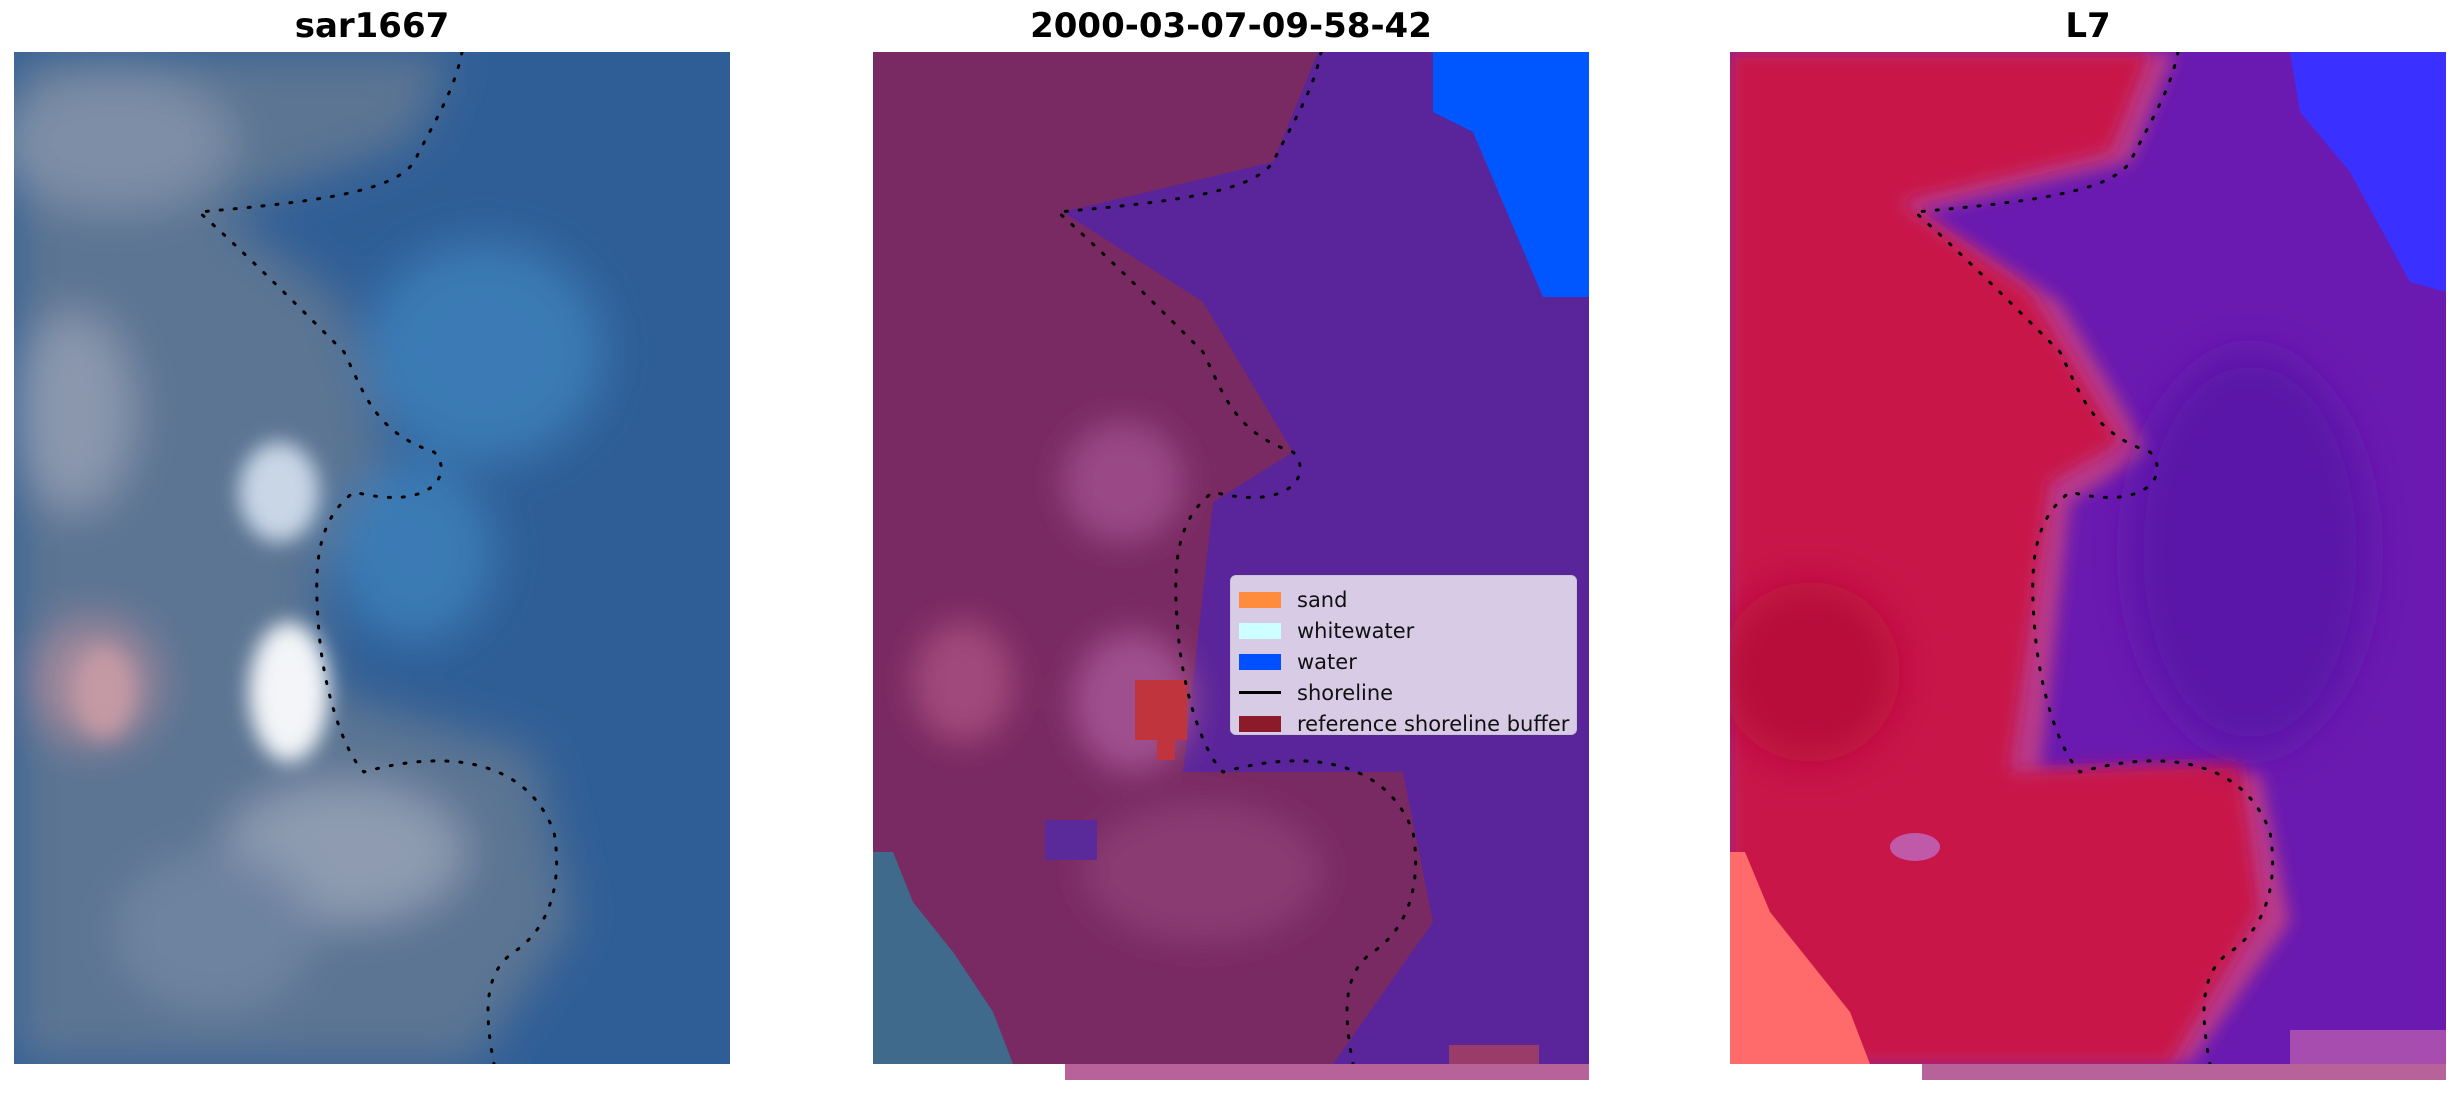 The image size is (2460, 1096). What do you see at coordinates (1356, 630) in the screenshot?
I see `legend-label: whitewater` at bounding box center [1356, 630].